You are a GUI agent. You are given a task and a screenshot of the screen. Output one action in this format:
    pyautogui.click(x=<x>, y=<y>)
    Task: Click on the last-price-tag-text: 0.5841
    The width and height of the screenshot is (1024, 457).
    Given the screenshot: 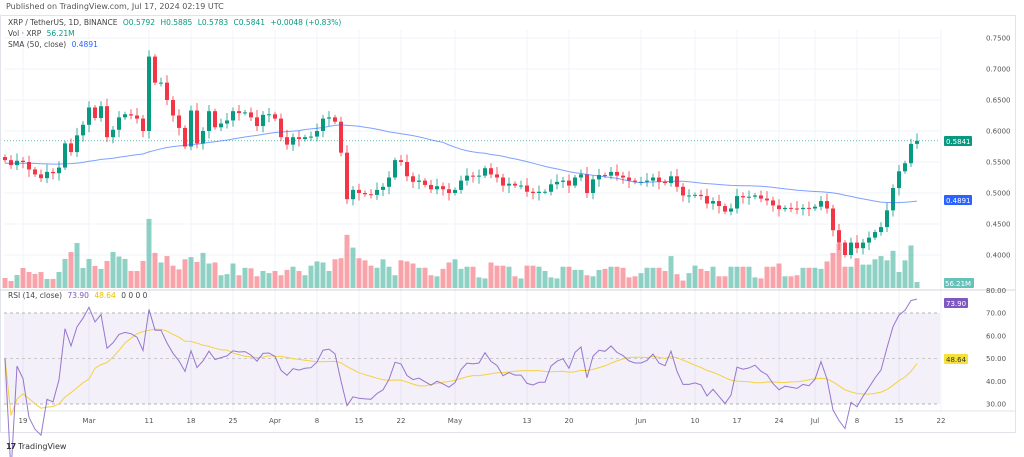 What is the action you would take?
    pyautogui.click(x=958, y=142)
    